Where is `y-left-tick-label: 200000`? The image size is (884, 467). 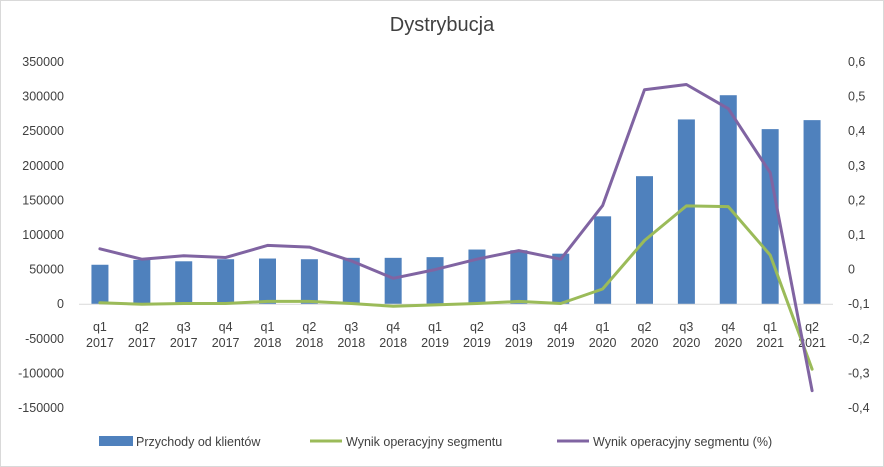 y-left-tick-label: 200000 is located at coordinates (43, 166).